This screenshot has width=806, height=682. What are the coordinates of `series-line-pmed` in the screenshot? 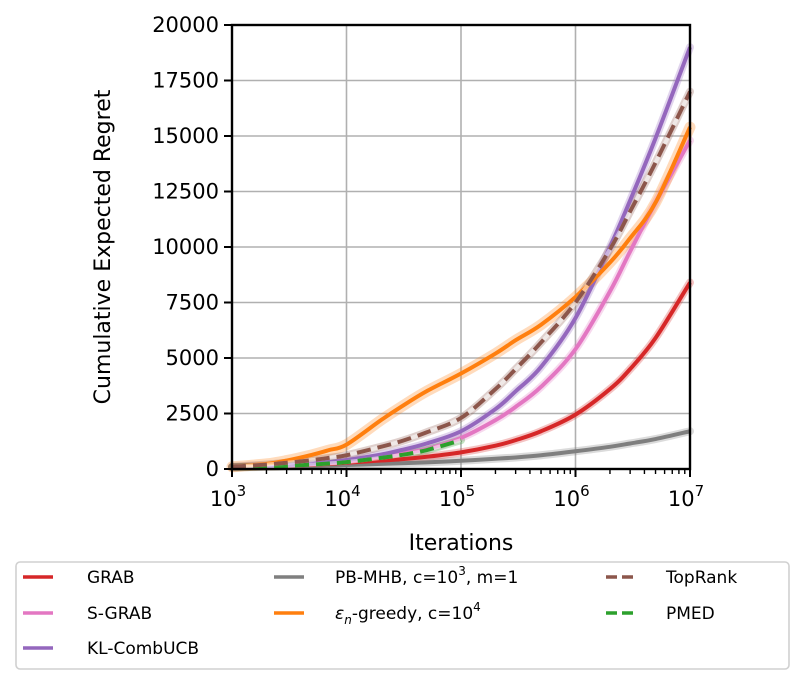 It's located at (346, 454).